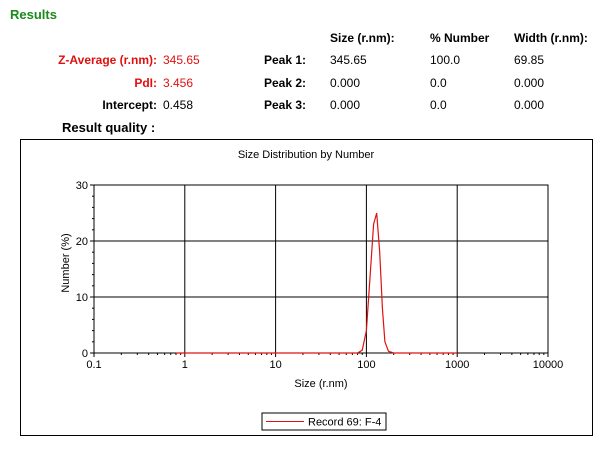  I want to click on peak-3-width: 0.000, so click(529, 105).